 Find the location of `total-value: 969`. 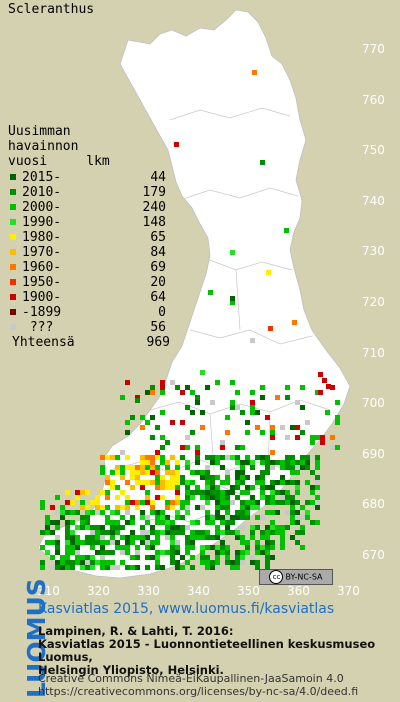

total-value: 969 is located at coordinates (158, 342).